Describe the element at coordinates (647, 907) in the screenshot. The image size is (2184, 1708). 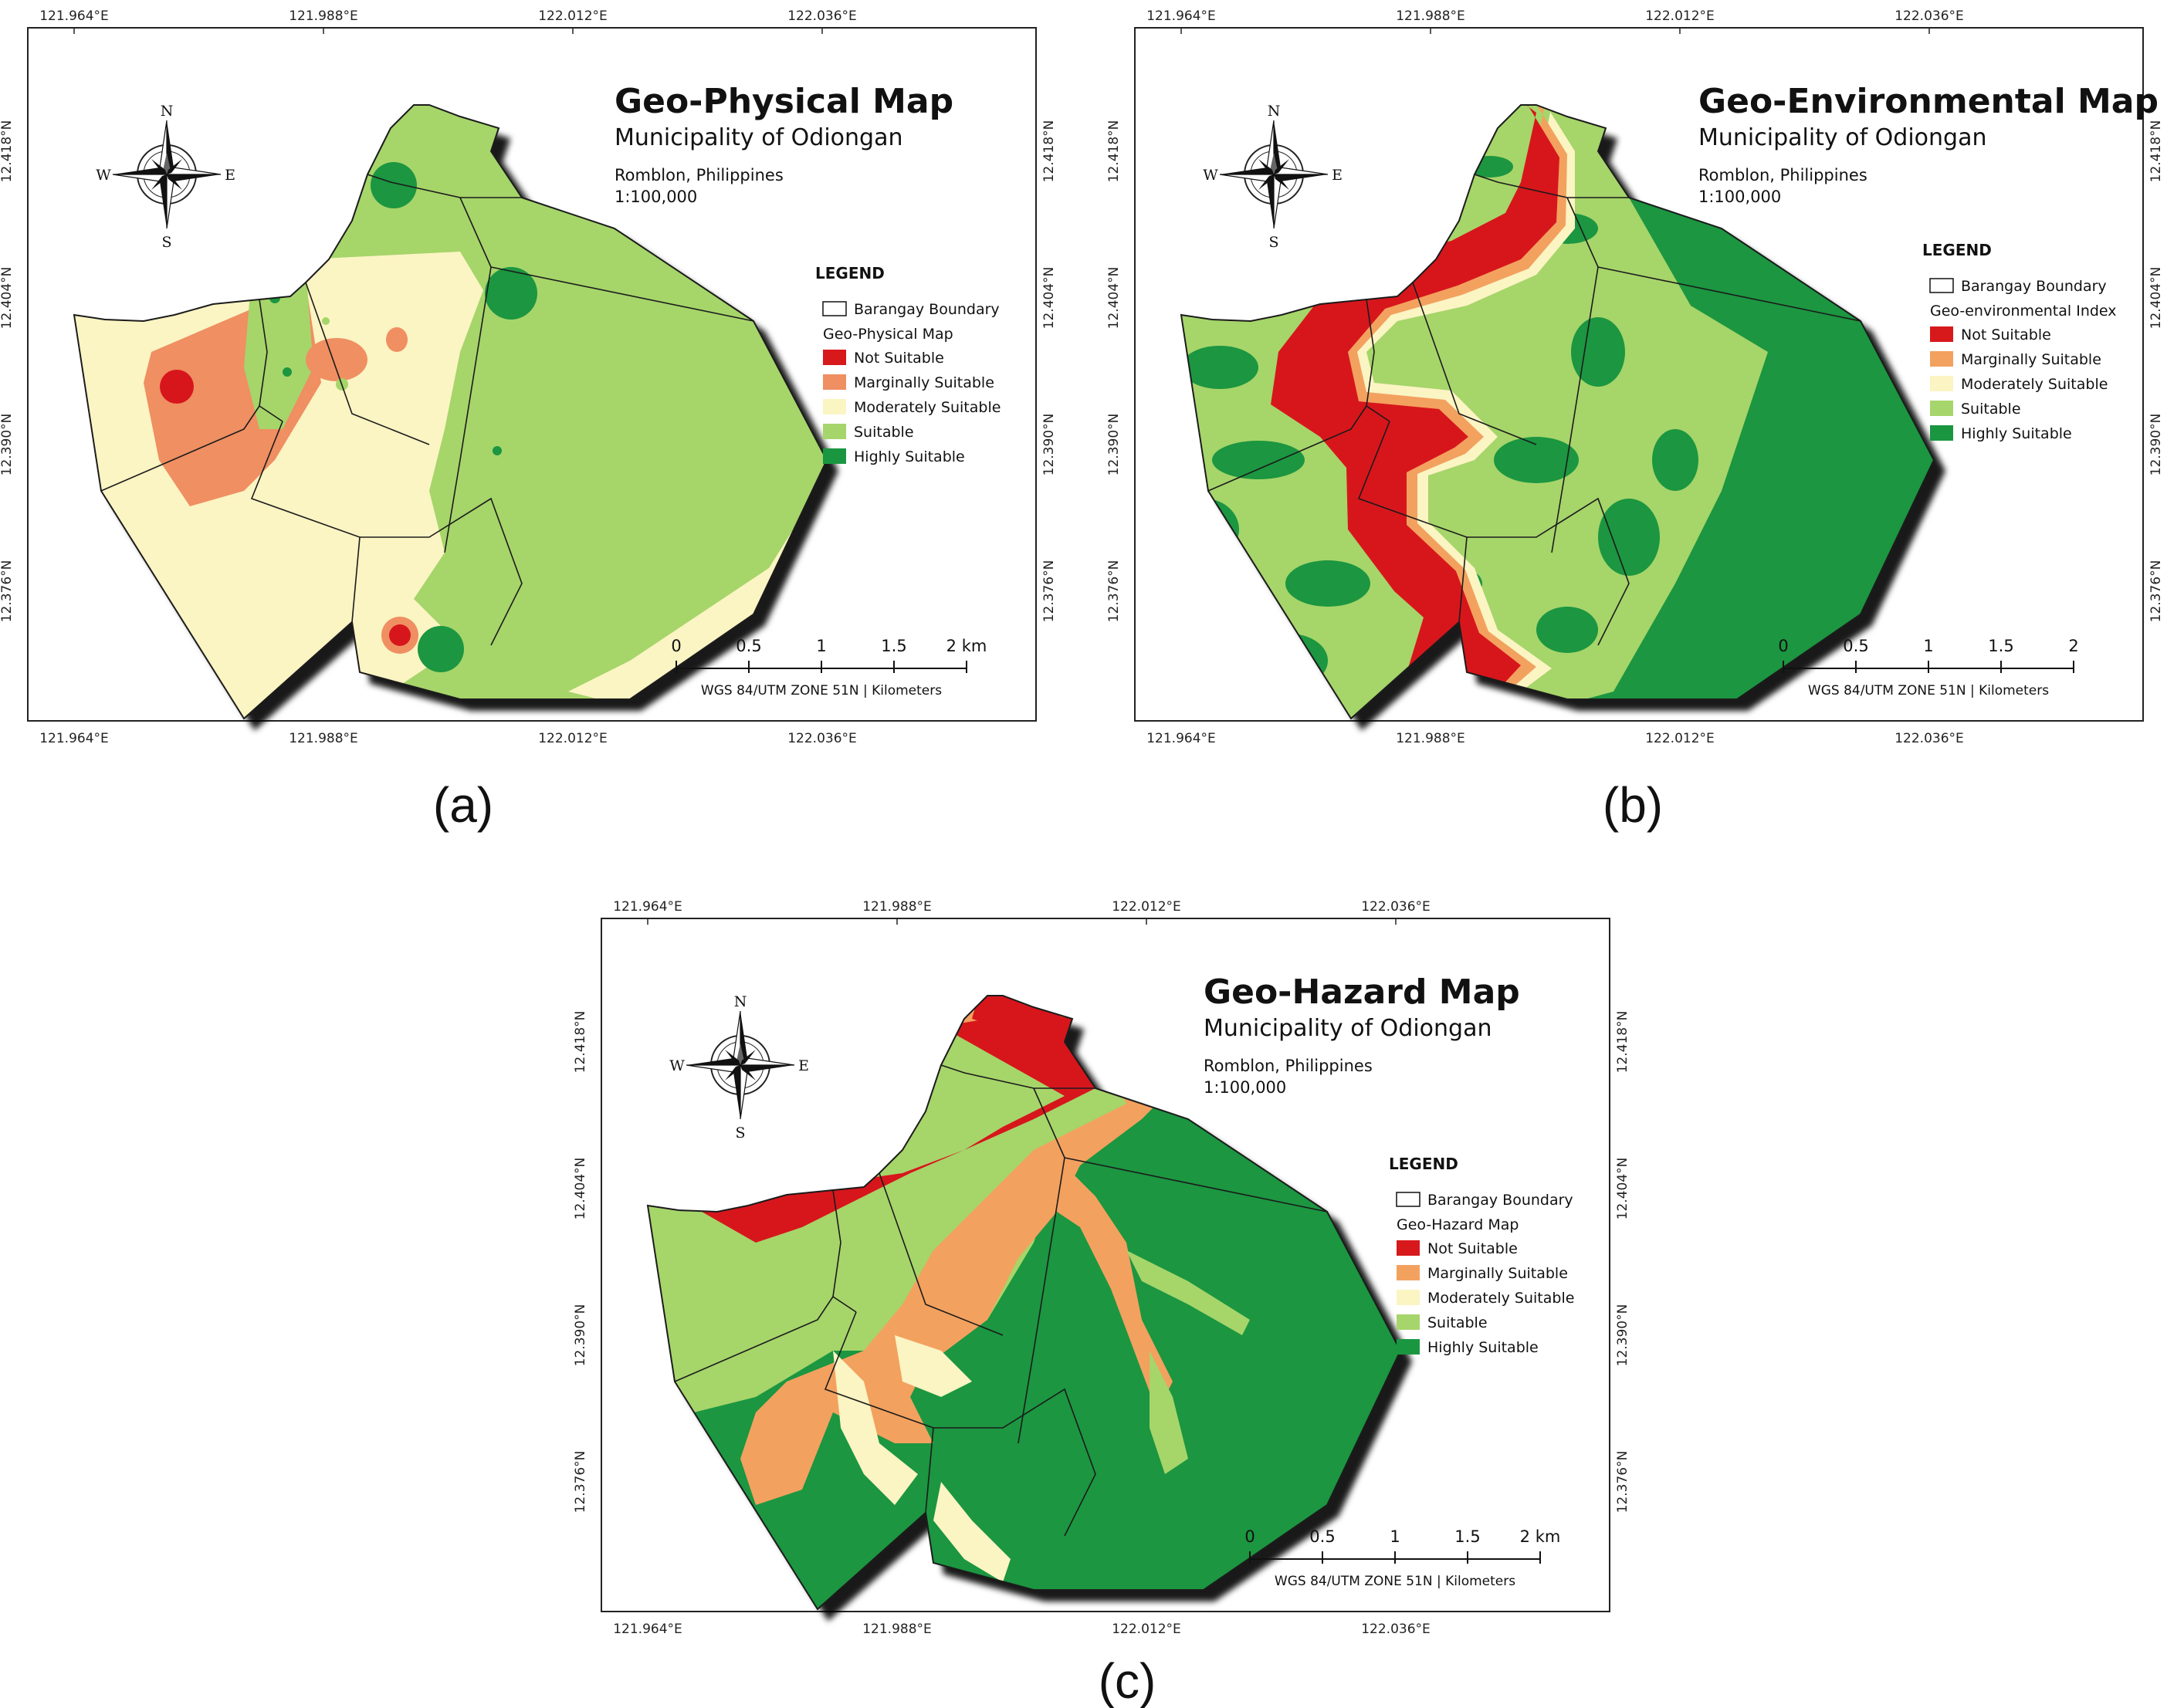
I see `lon-tick-label-top: 121.964°E` at that location.